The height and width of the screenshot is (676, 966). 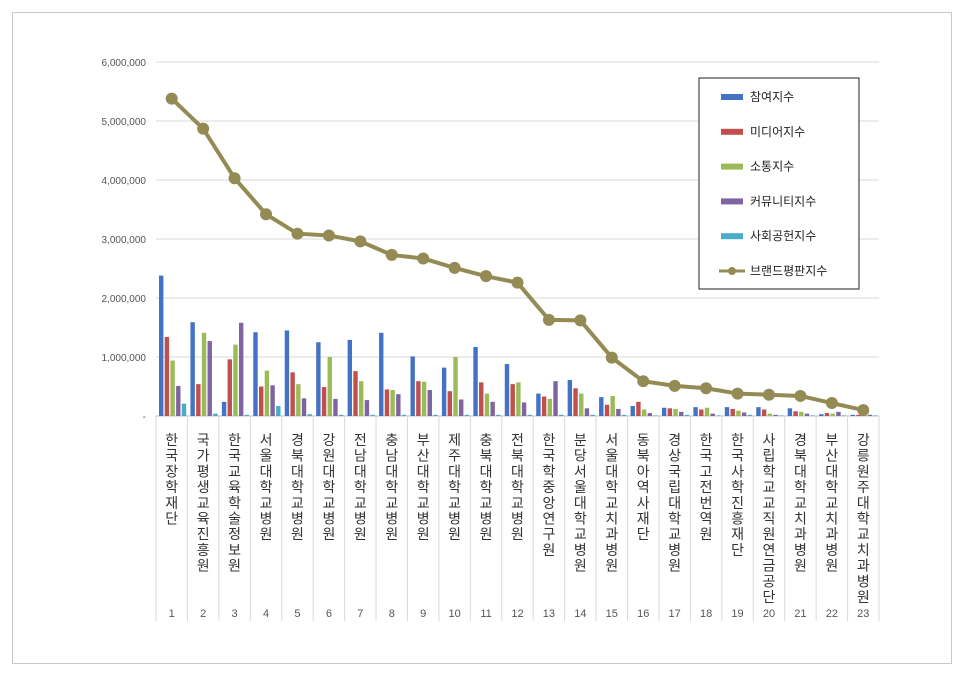 I want to click on x-rank-label: 18, so click(x=706, y=614).